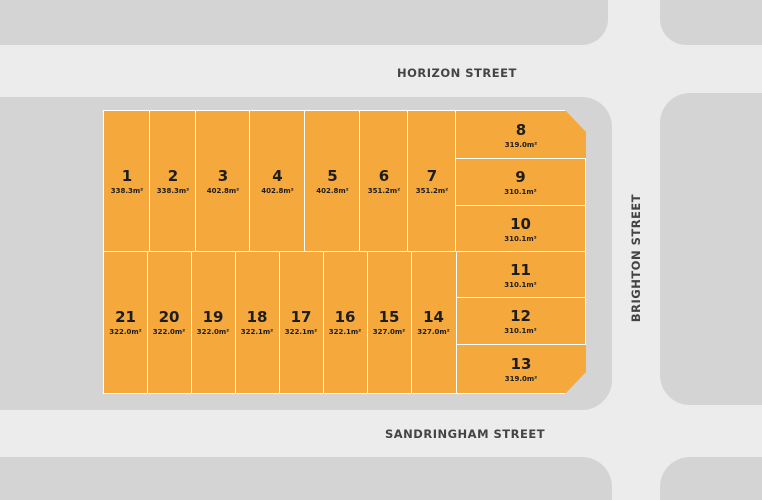 This screenshot has width=762, height=500. I want to click on lot-number: 2, so click(173, 176).